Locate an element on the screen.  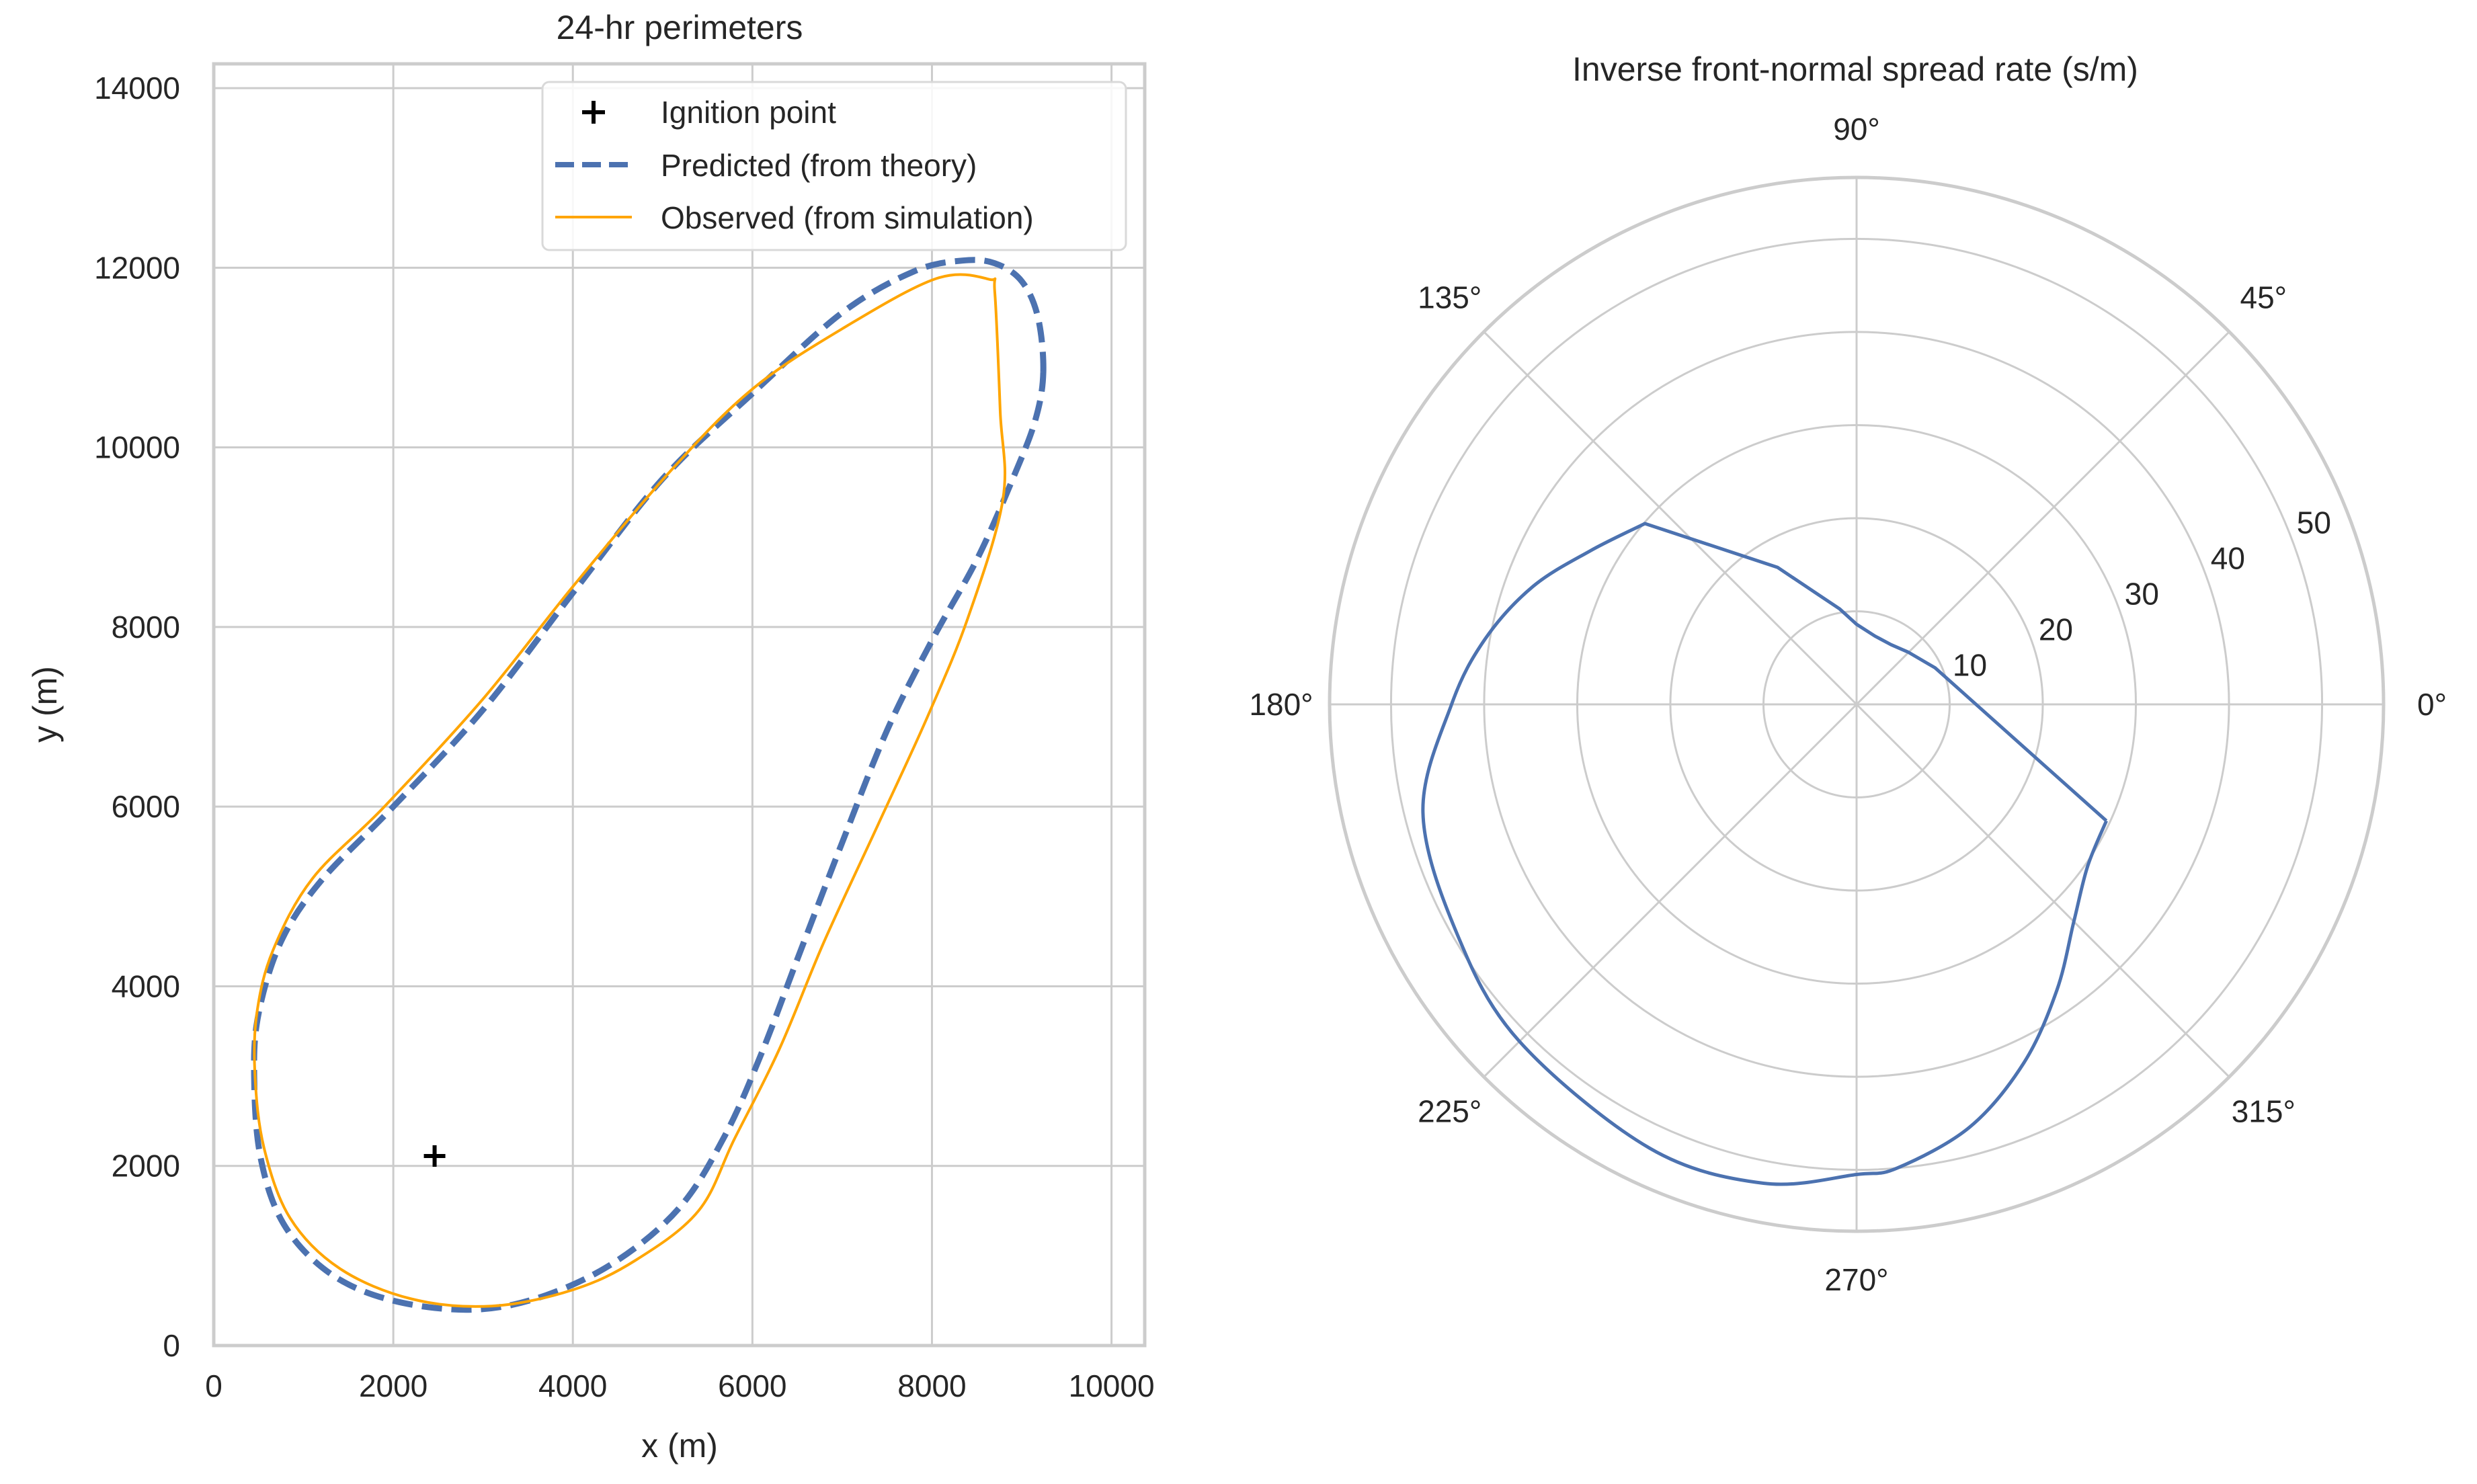
x-tick-label: 2000 is located at coordinates (393, 1385).